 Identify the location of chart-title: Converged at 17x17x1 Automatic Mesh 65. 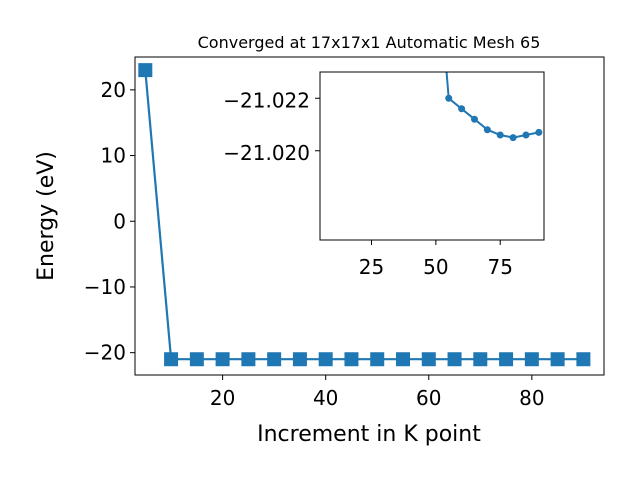
(369, 42).